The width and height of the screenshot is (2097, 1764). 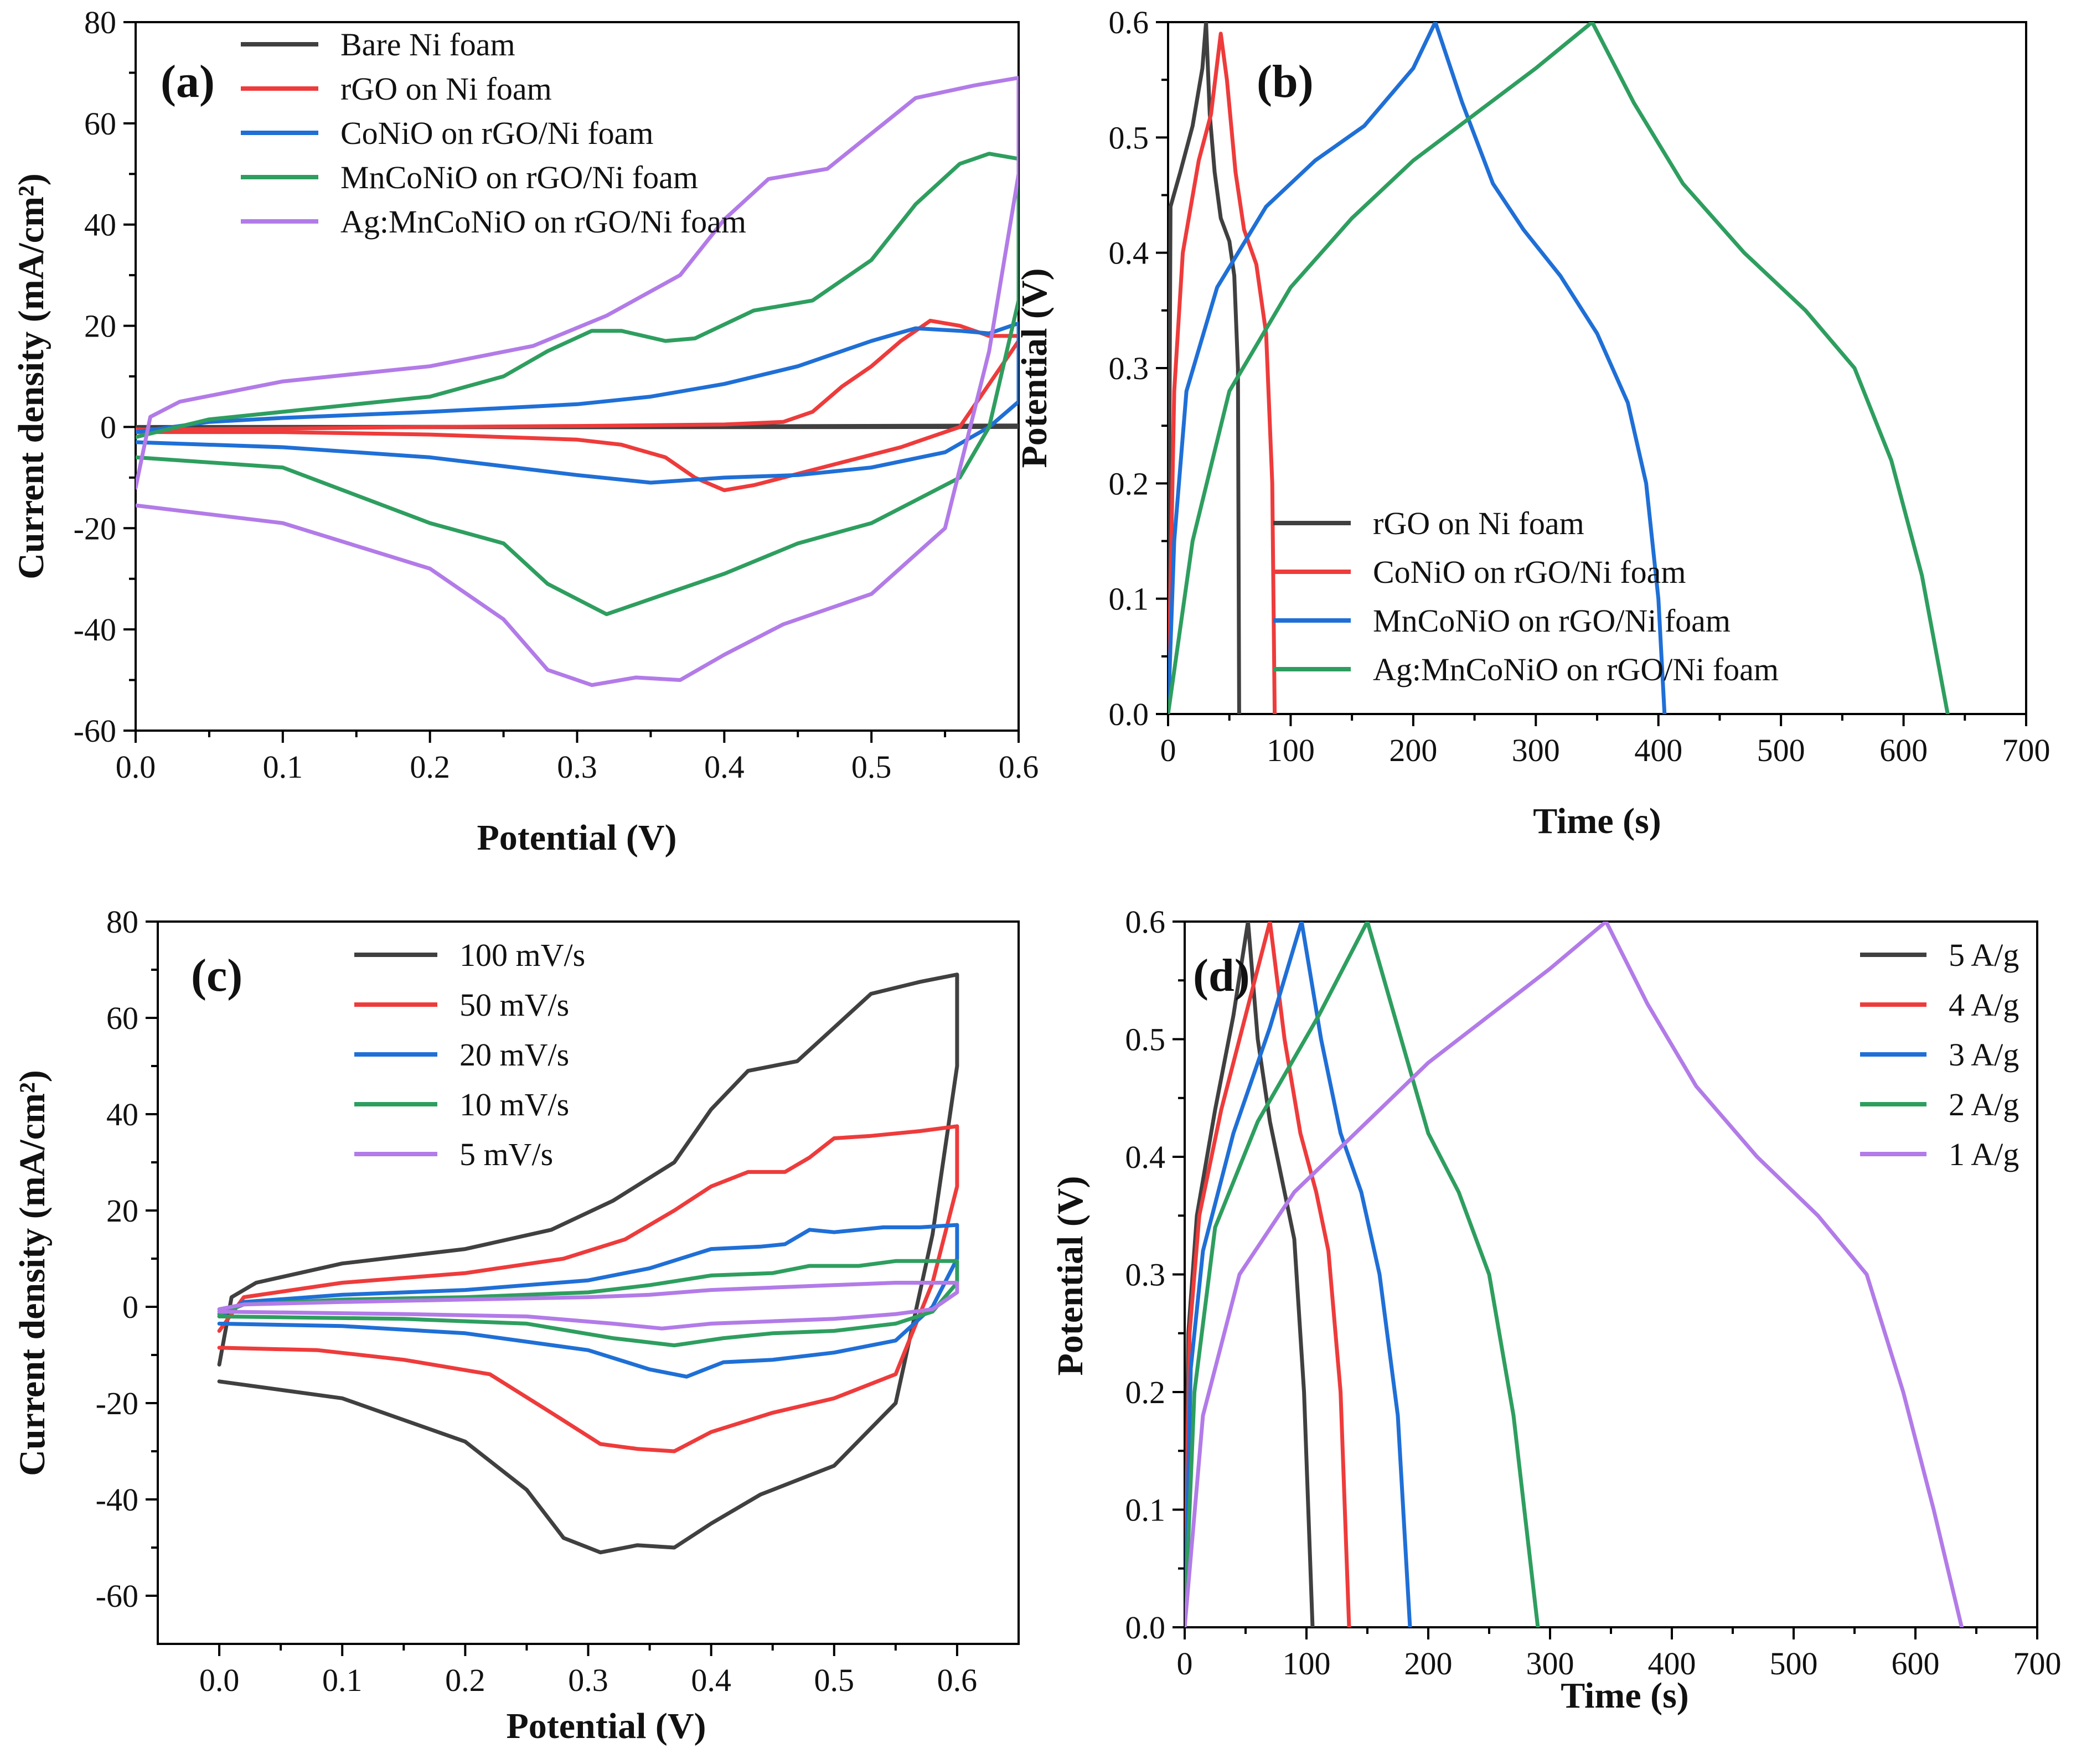 What do you see at coordinates (1429, 1664) in the screenshot?
I see `x-tick-label: 200` at bounding box center [1429, 1664].